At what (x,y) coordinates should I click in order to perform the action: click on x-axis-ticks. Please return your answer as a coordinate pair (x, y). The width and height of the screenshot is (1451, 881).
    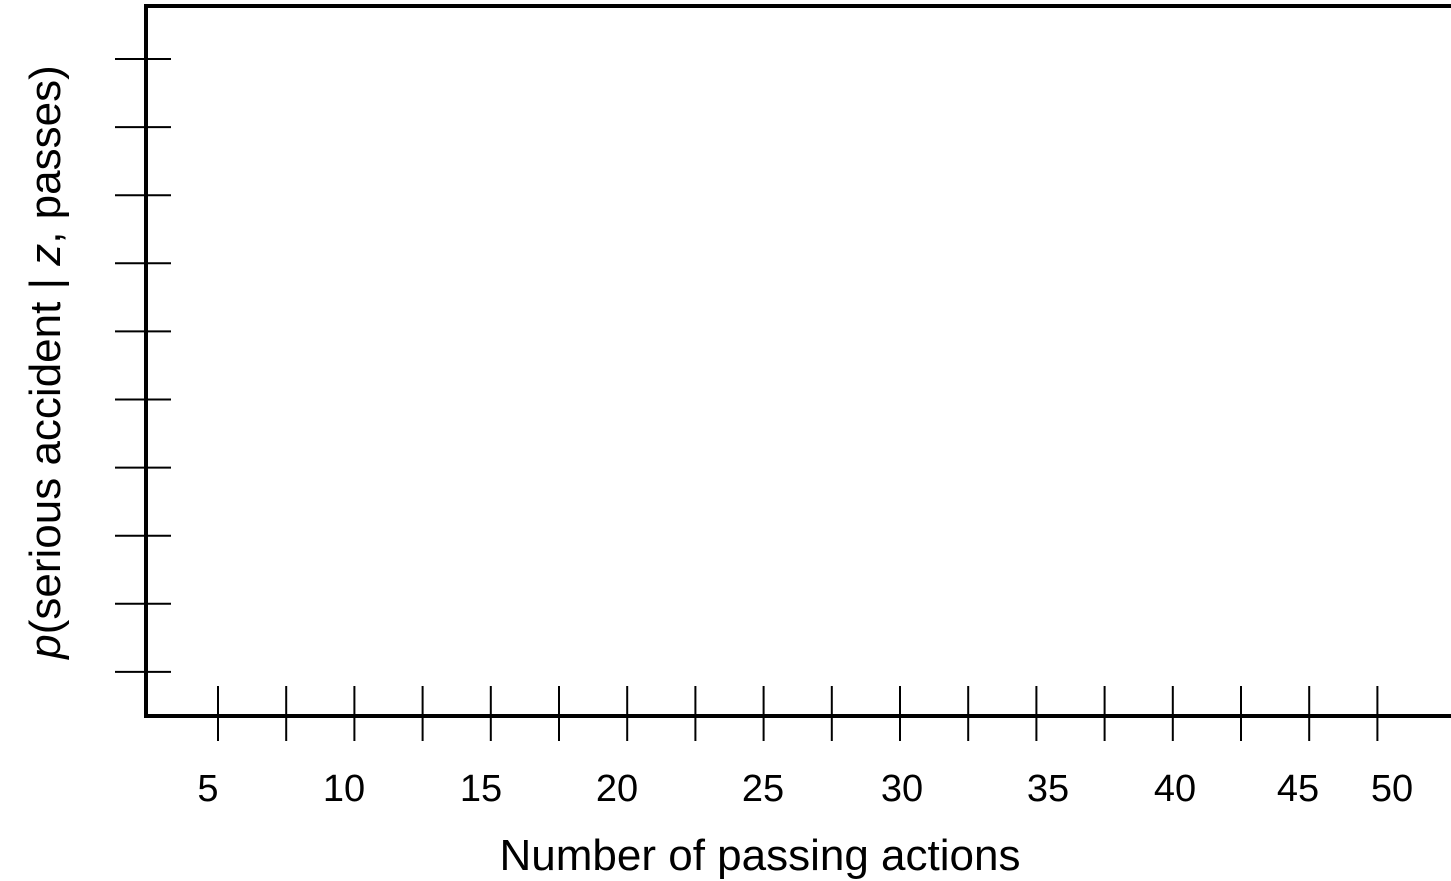
    Looking at the image, I should click on (798, 713).